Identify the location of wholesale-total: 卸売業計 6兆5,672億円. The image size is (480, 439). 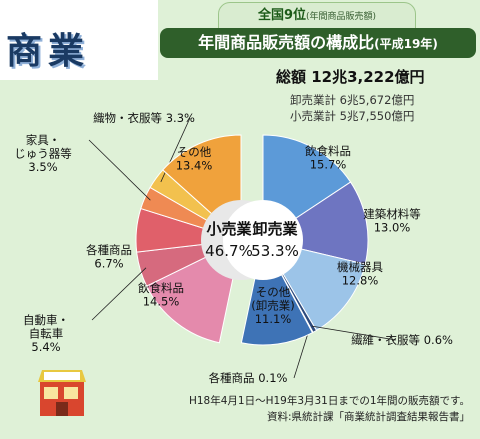
(352, 100).